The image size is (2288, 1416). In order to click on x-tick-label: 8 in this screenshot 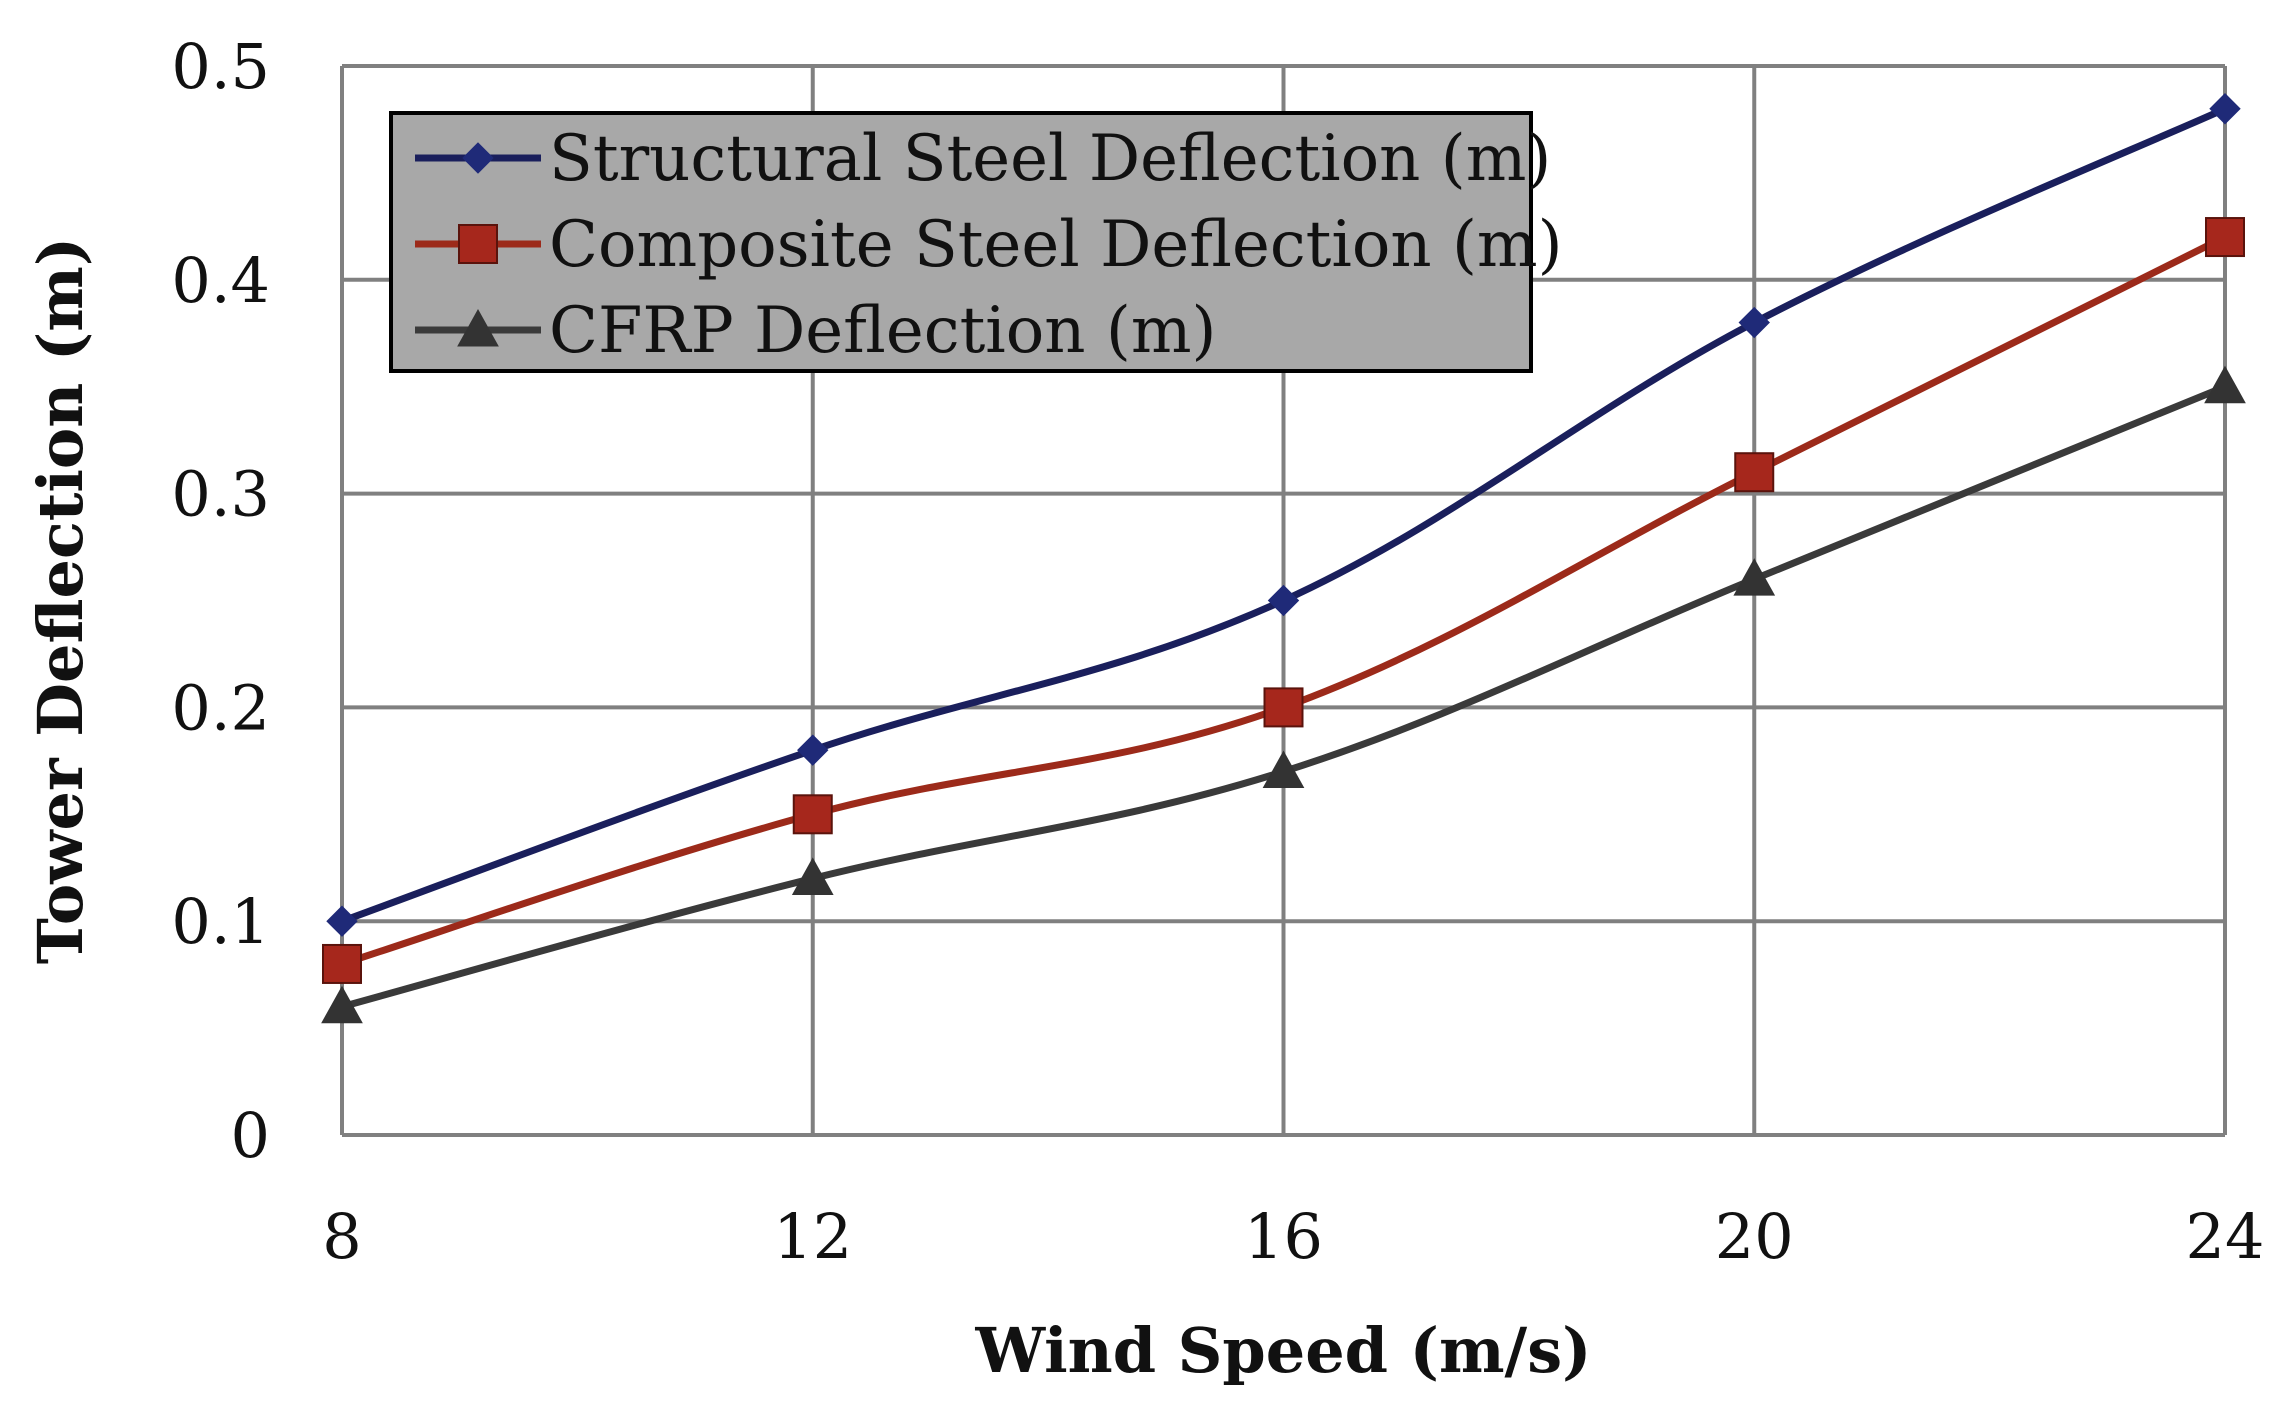, I will do `click(341, 1236)`.